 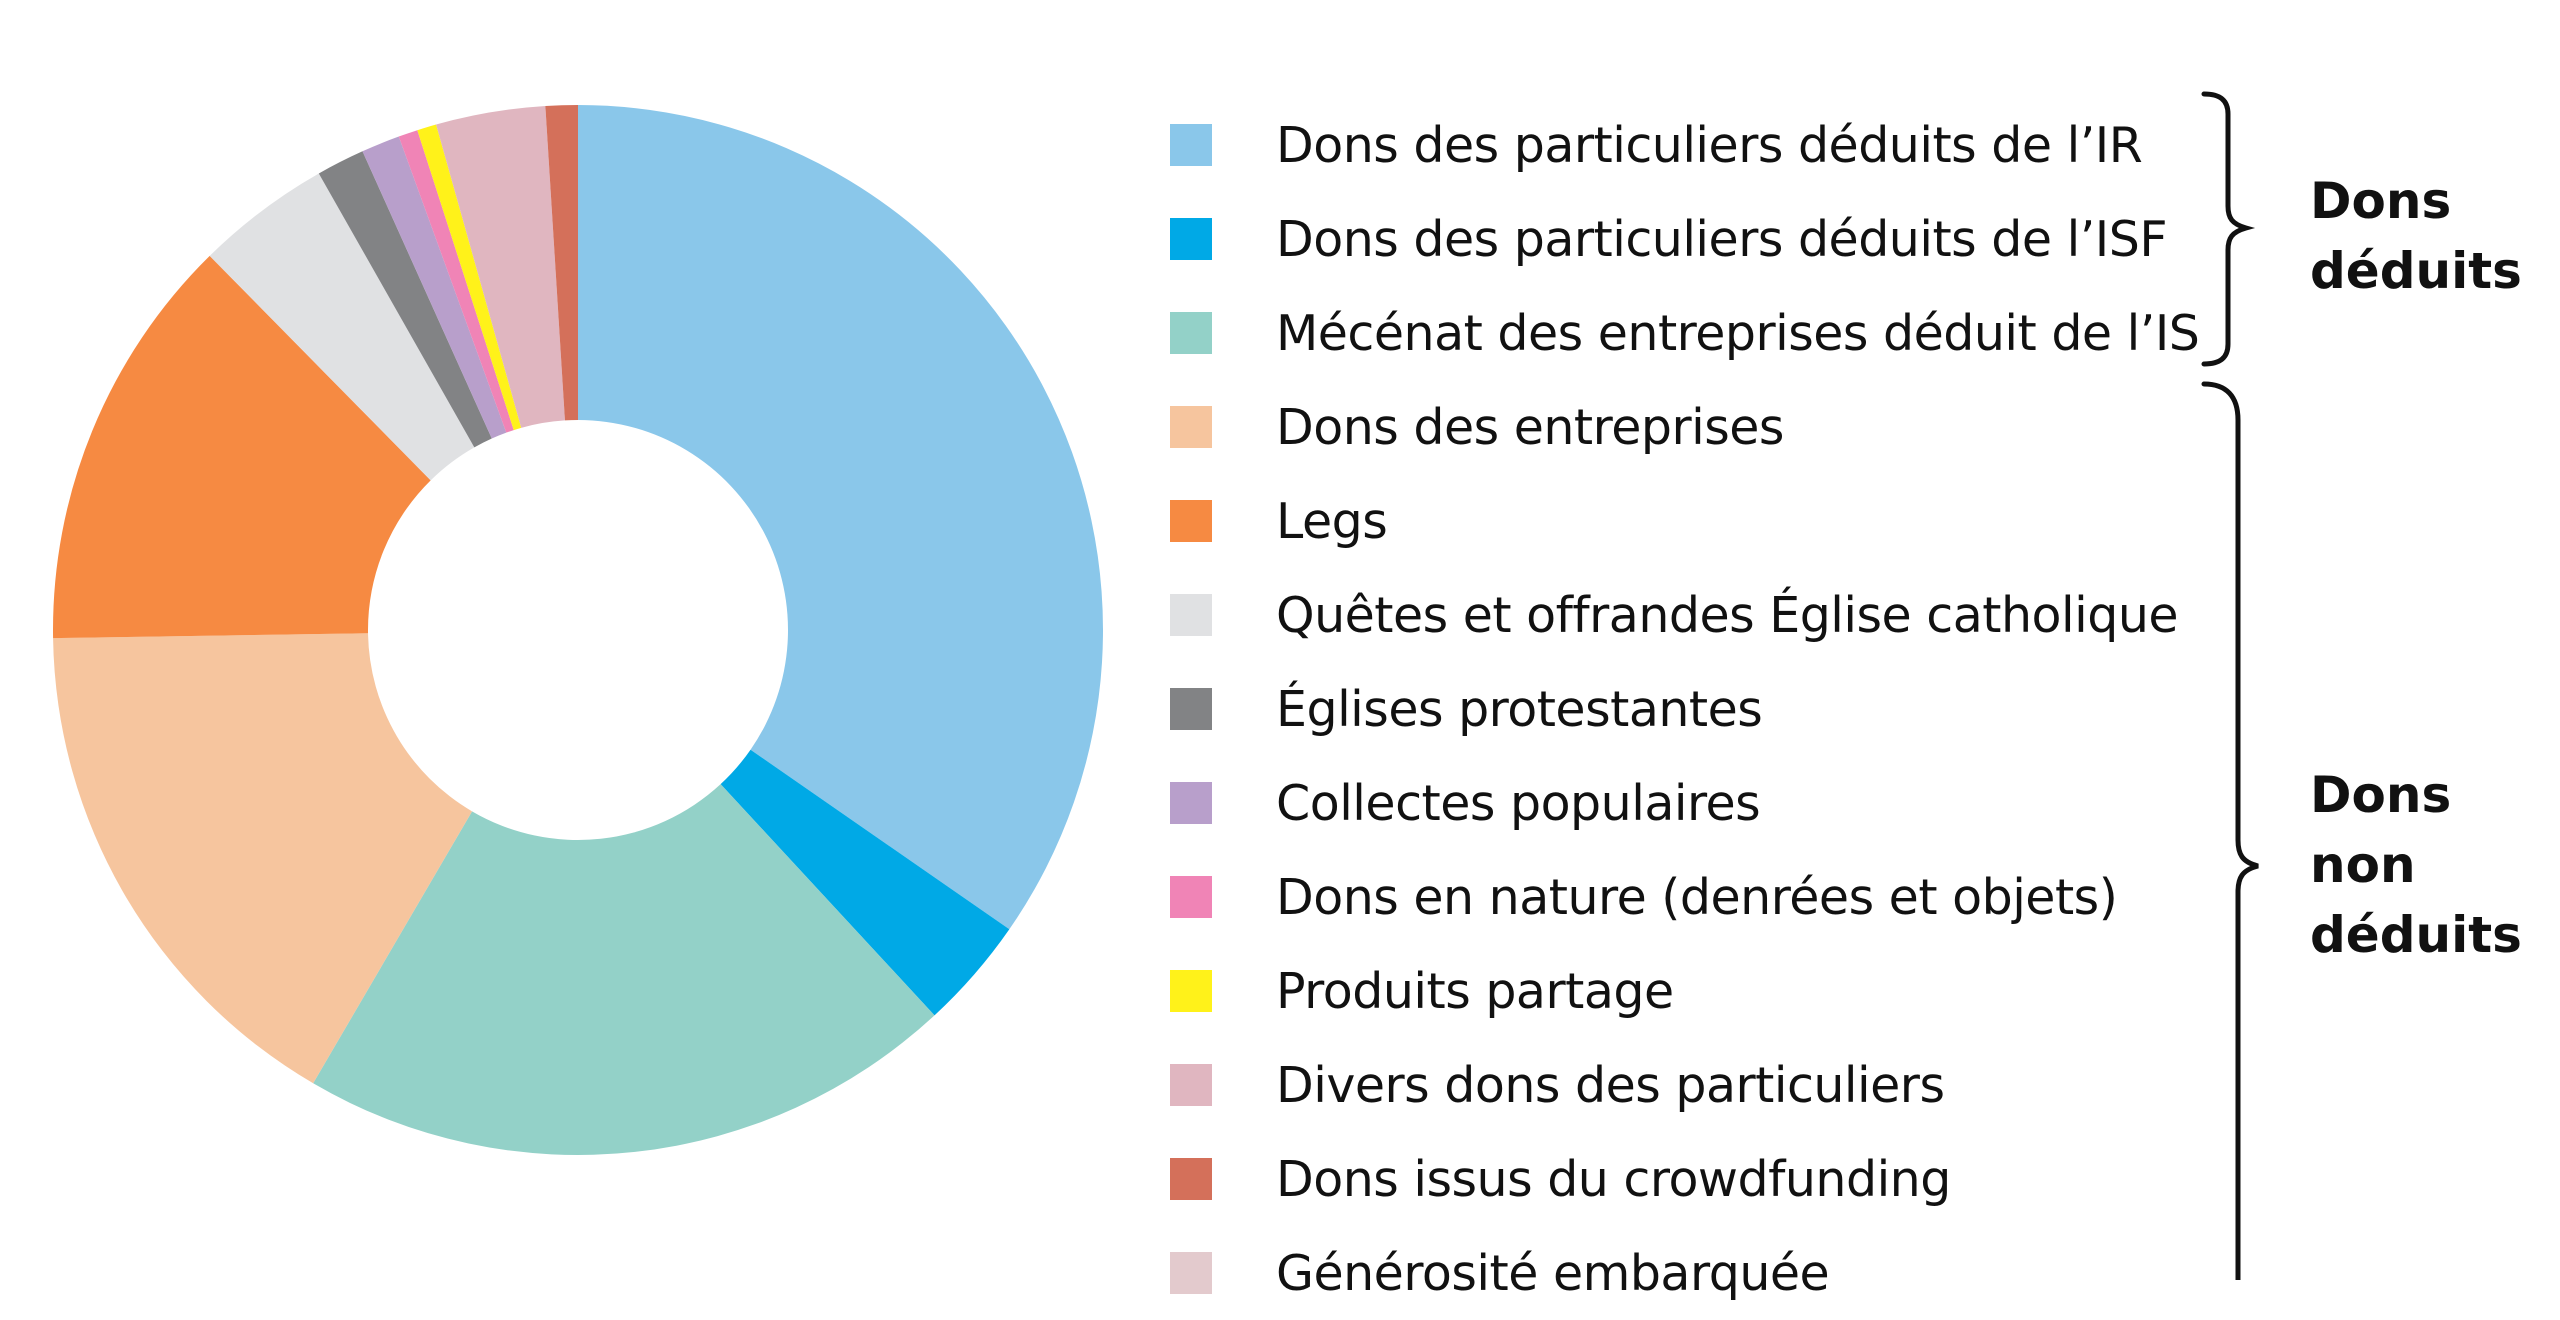 I want to click on legend-item: Dons des entreprises, so click(x=1684, y=427).